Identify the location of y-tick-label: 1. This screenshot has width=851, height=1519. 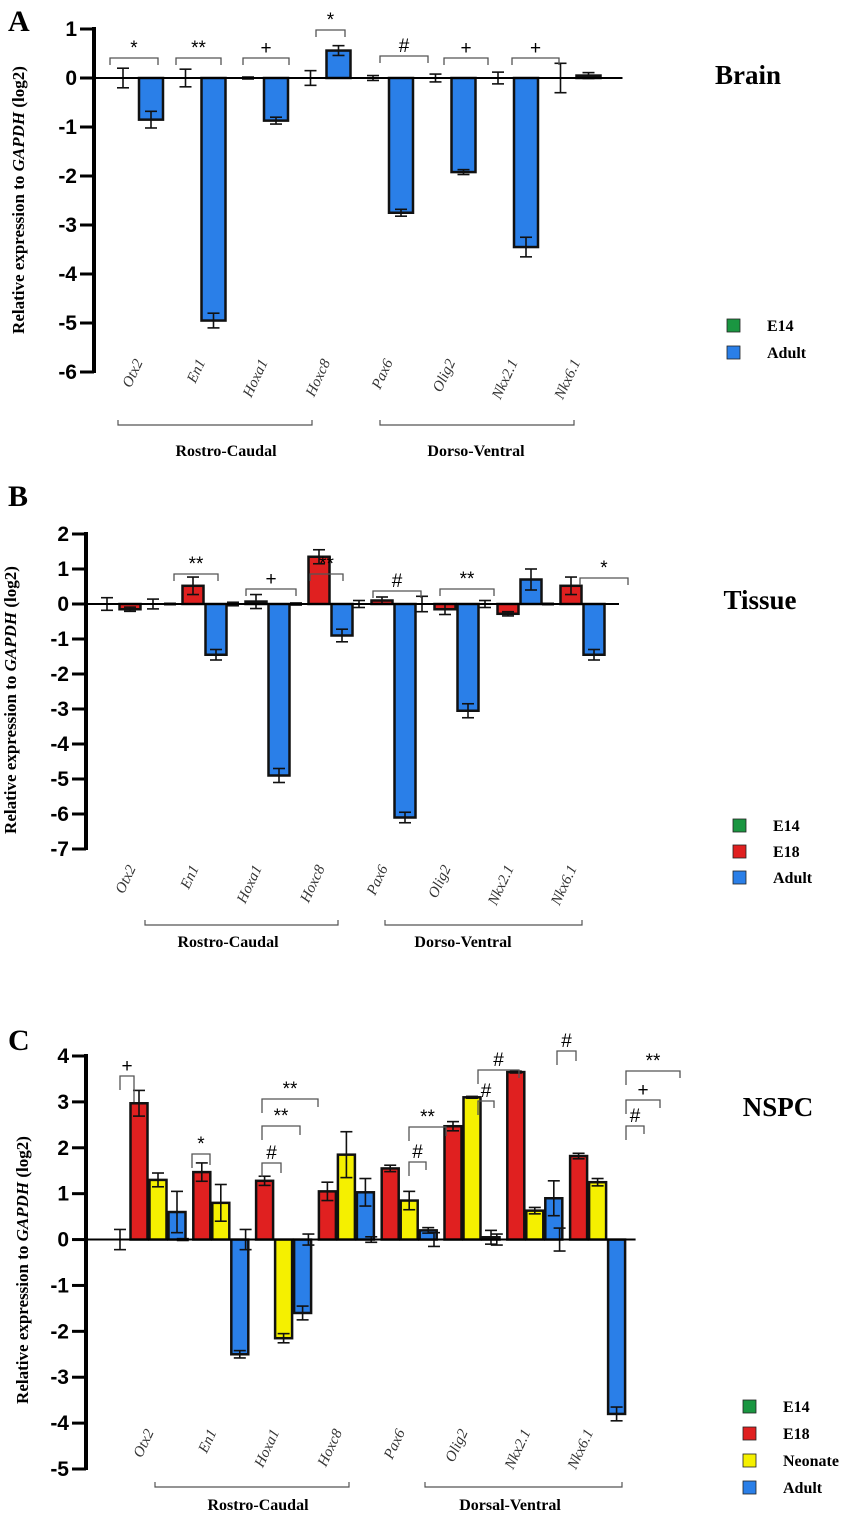
(63, 1194).